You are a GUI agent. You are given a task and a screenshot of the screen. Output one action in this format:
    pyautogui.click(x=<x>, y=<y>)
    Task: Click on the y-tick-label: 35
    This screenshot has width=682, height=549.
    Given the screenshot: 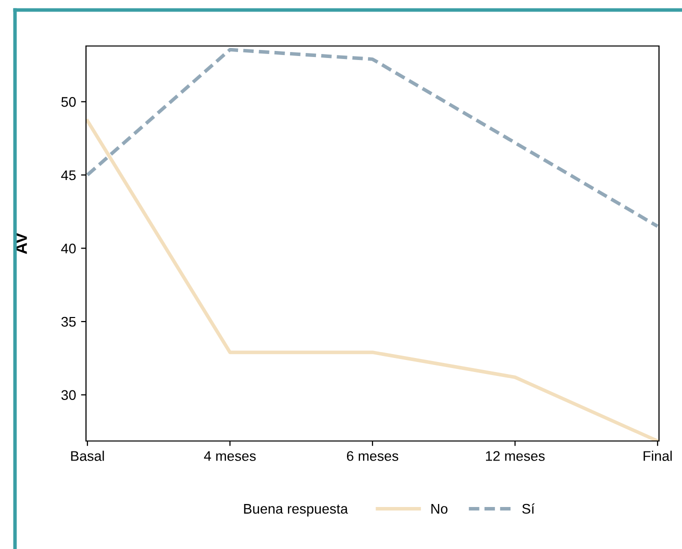 What is the action you would take?
    pyautogui.click(x=68, y=321)
    